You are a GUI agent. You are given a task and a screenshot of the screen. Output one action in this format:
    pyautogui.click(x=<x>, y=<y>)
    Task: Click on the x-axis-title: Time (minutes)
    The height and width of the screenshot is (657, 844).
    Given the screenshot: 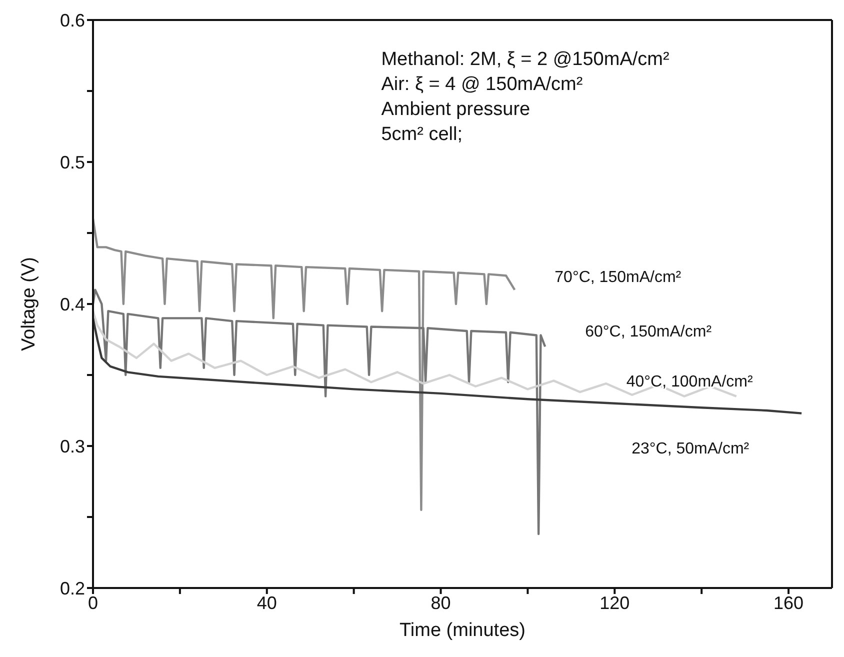 What is the action you would take?
    pyautogui.click(x=463, y=630)
    